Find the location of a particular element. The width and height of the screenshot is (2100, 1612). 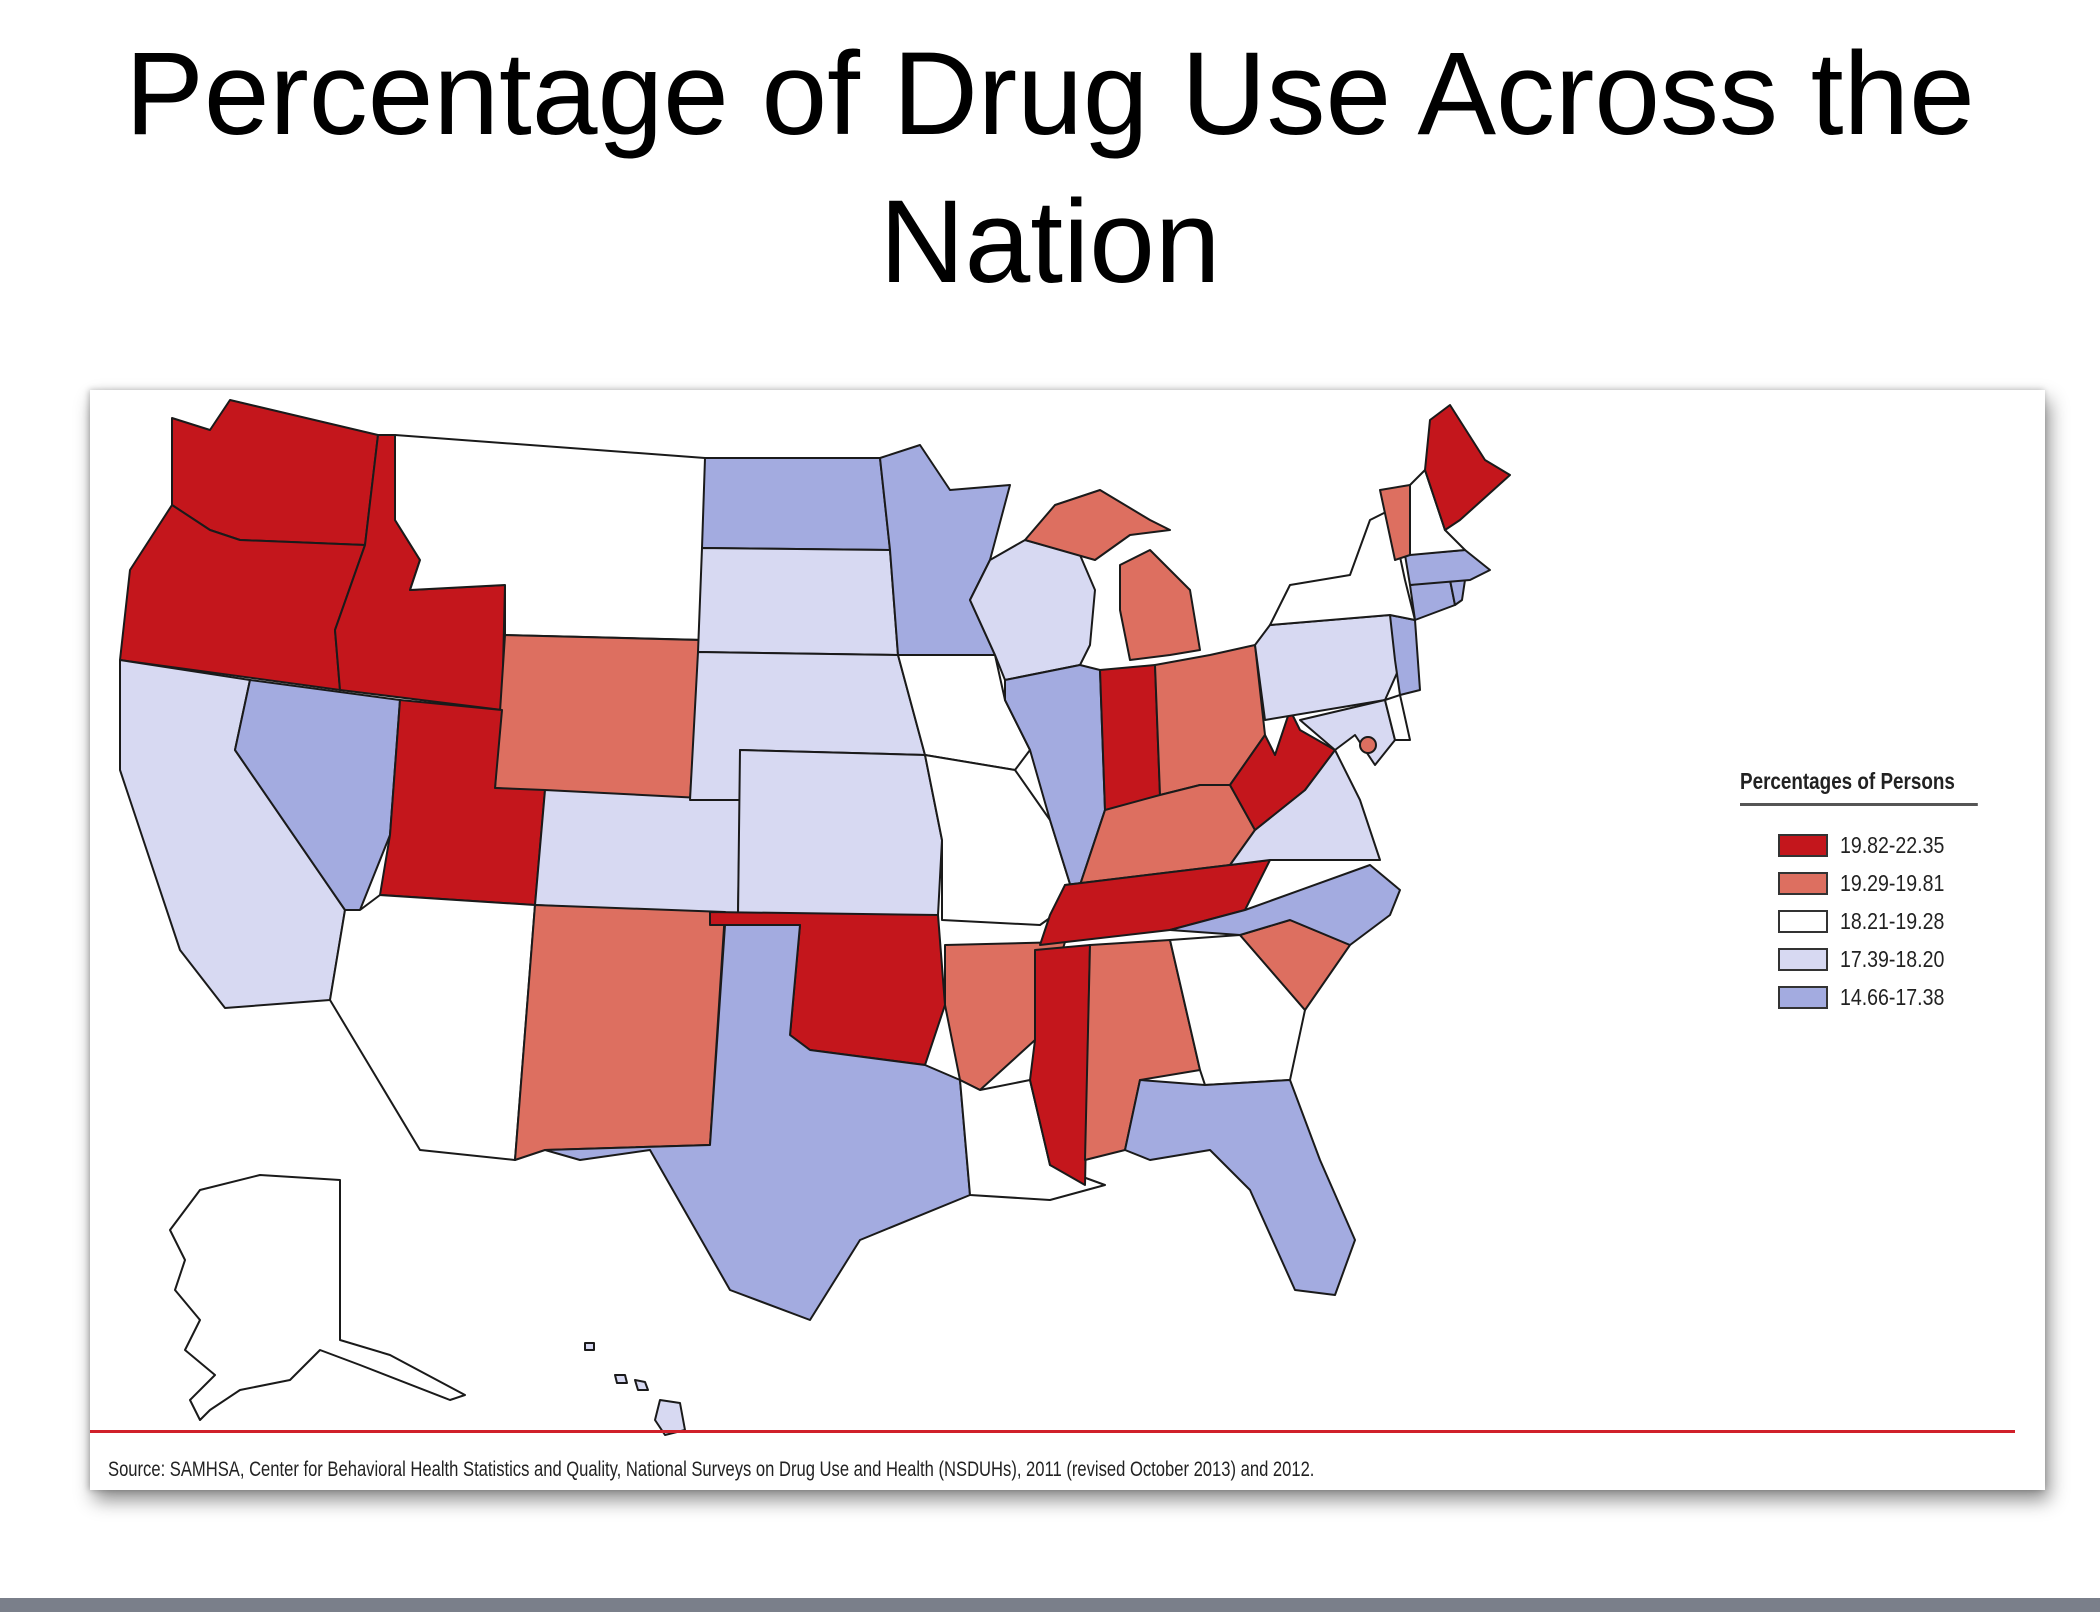

source-divider is located at coordinates (1052, 1431).